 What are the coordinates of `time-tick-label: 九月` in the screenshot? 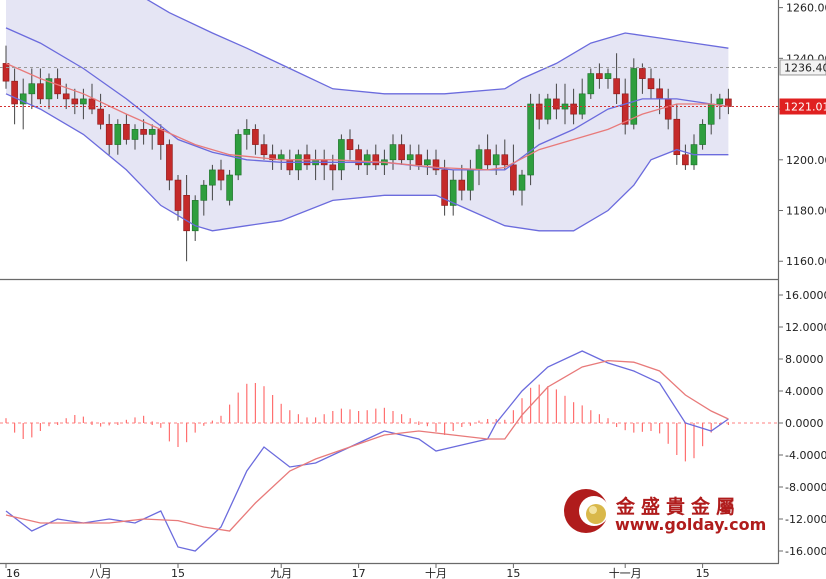 It's located at (281, 573).